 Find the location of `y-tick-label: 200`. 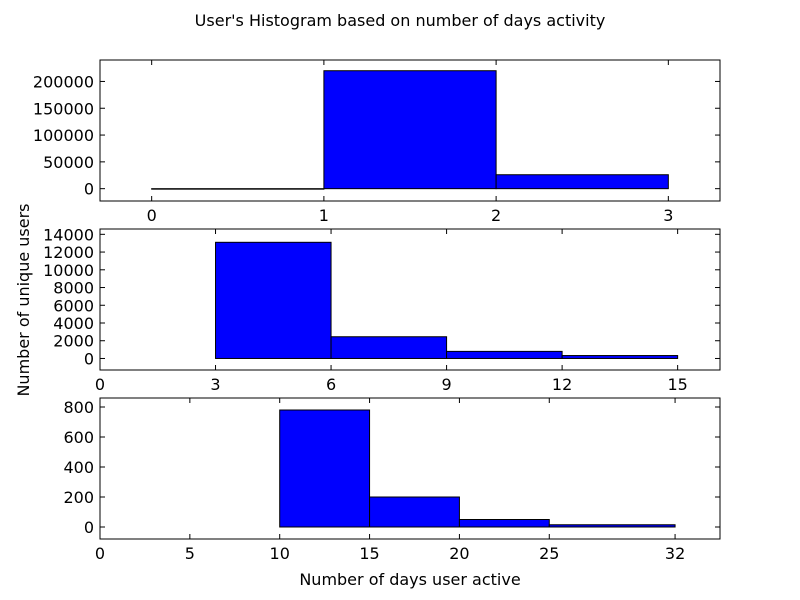

y-tick-label: 200 is located at coordinates (78, 497).